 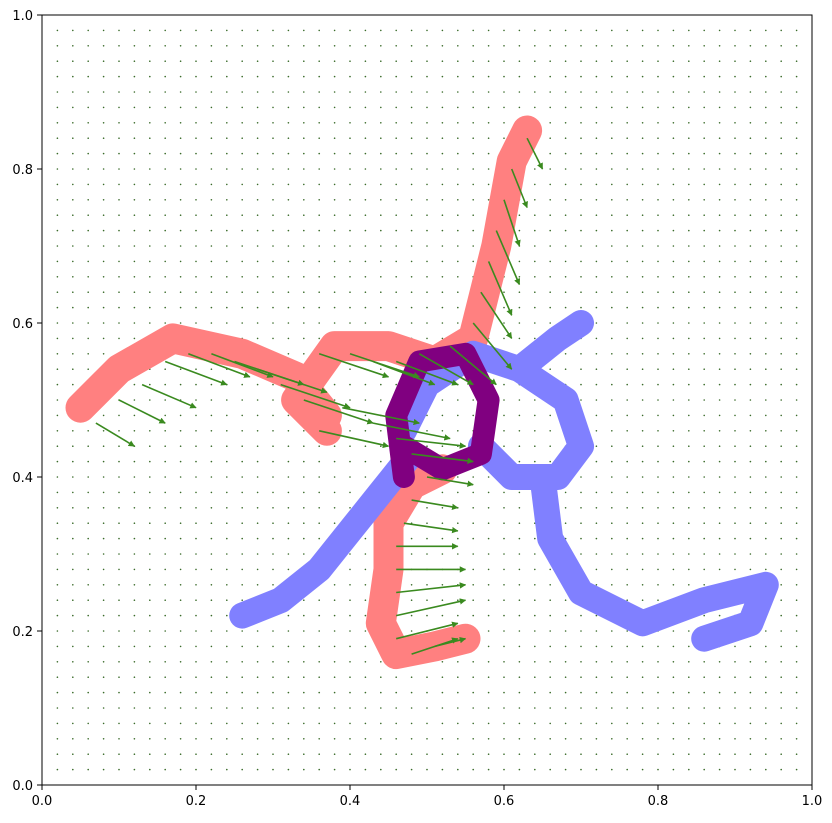 I want to click on y-tick-label: 0.6, so click(x=22, y=324).